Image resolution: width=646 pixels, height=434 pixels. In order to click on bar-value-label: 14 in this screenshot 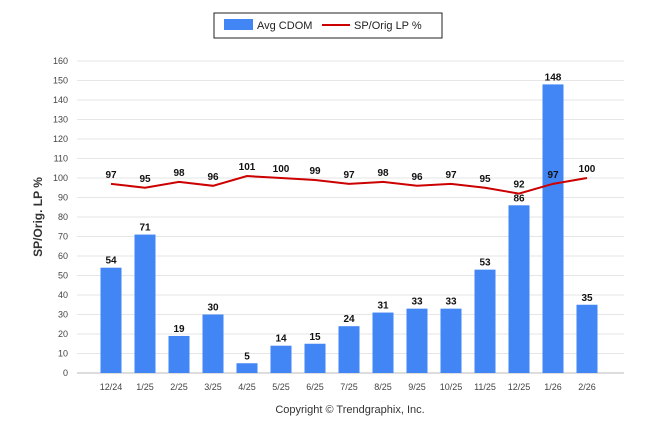, I will do `click(281, 339)`.